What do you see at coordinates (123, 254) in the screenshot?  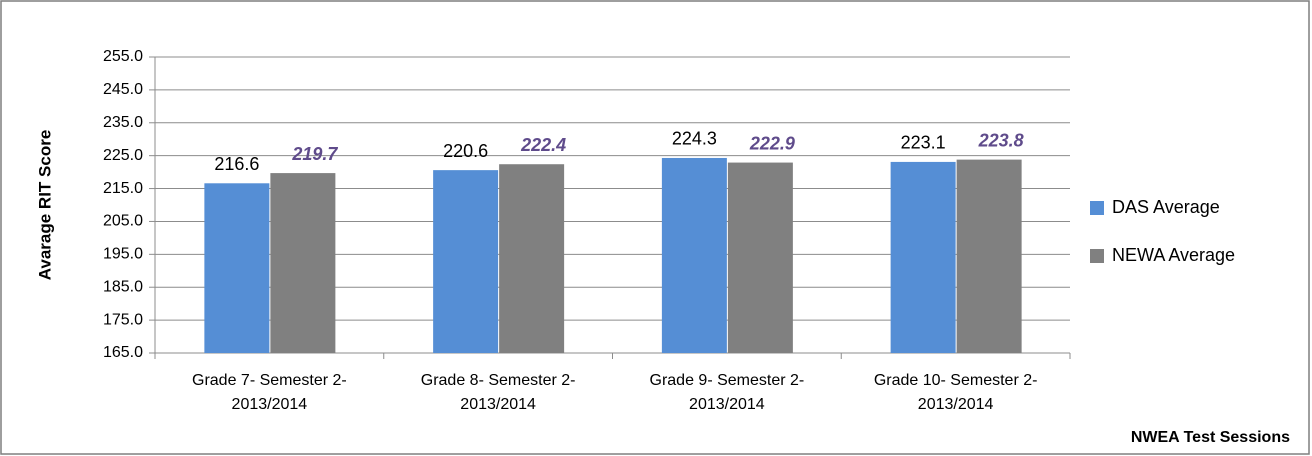 I see `y-tick-label: 195.0` at bounding box center [123, 254].